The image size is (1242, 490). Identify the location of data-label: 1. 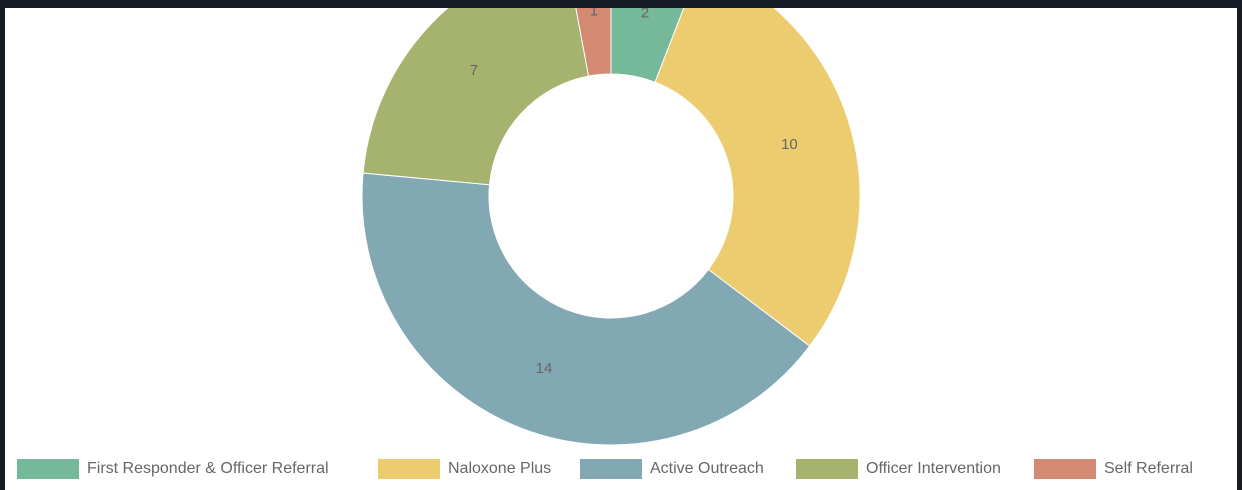
(594, 10).